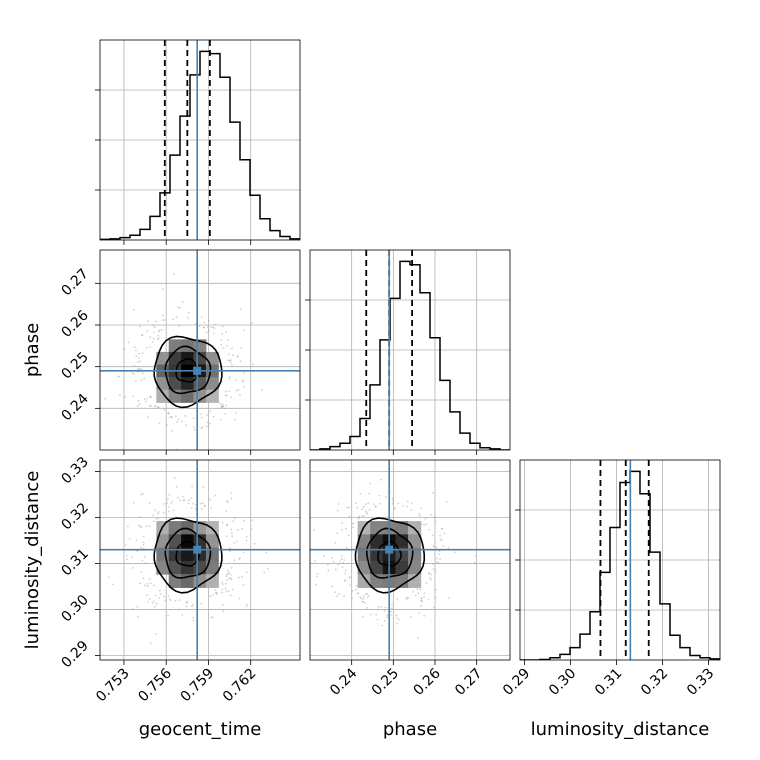 The height and width of the screenshot is (760, 760). I want to click on panel-phase-geocent_time-density-cell, so click(212, 384).